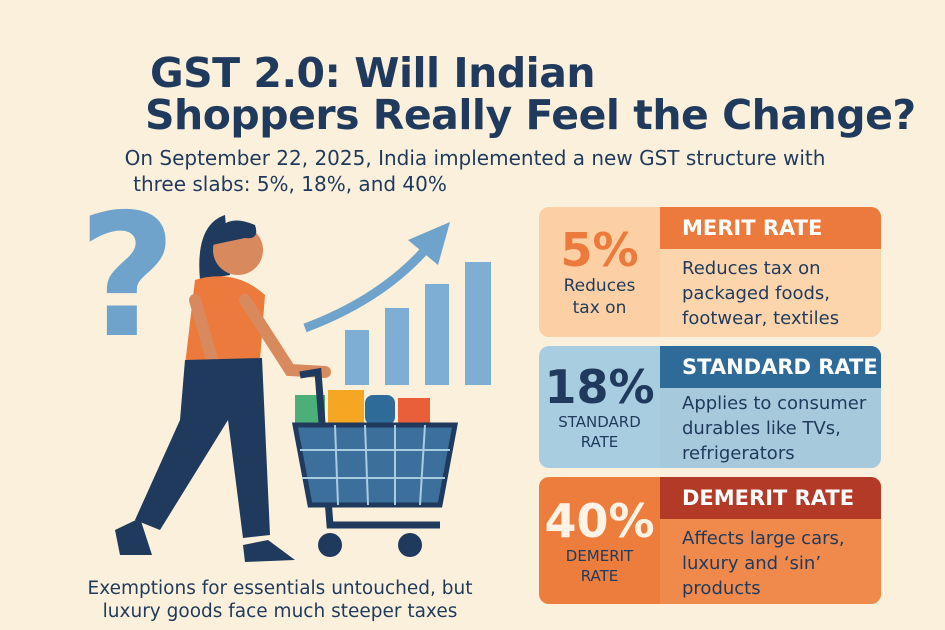 The width and height of the screenshot is (945, 630). Describe the element at coordinates (530, 115) in the screenshot. I see `title-line-2: Shoppers Really Feel the Change?` at that location.